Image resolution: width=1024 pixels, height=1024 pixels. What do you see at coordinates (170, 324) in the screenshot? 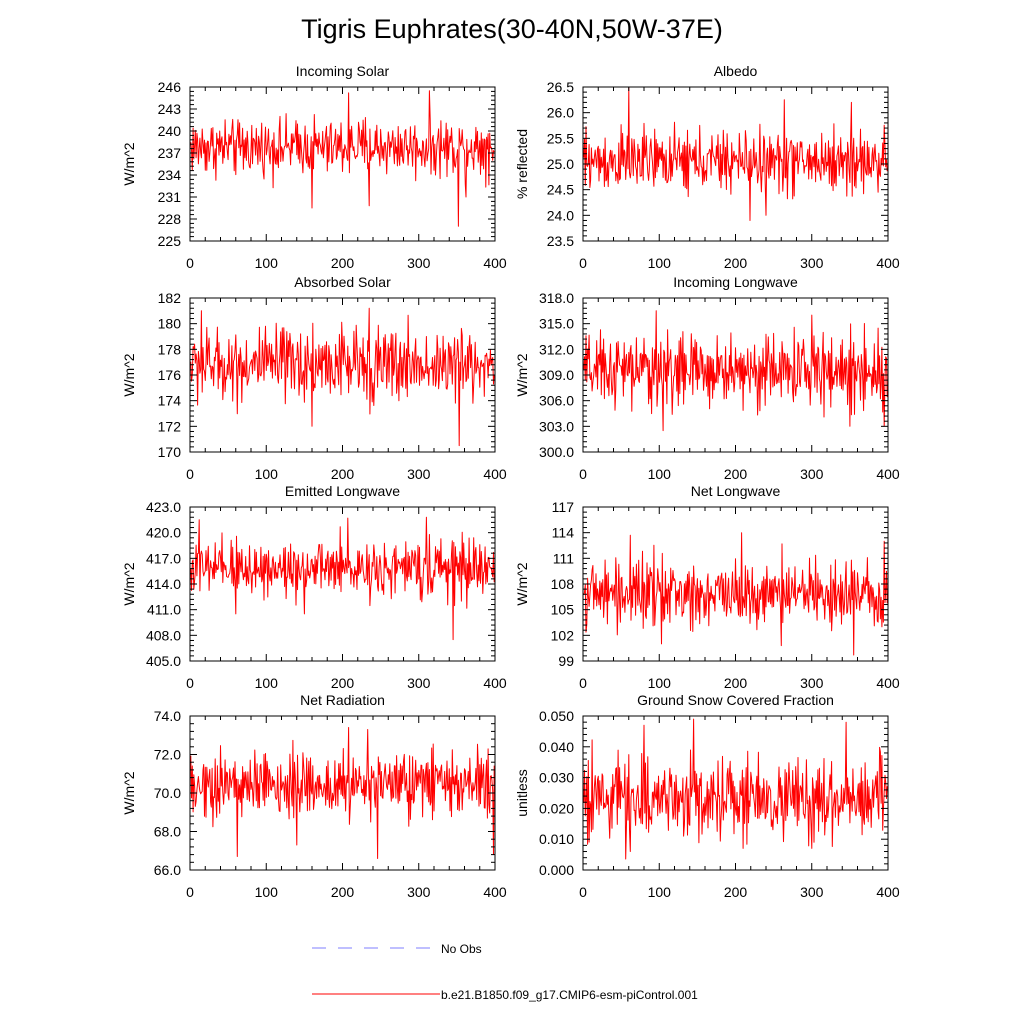
I see `y-tick-label: 180` at bounding box center [170, 324].